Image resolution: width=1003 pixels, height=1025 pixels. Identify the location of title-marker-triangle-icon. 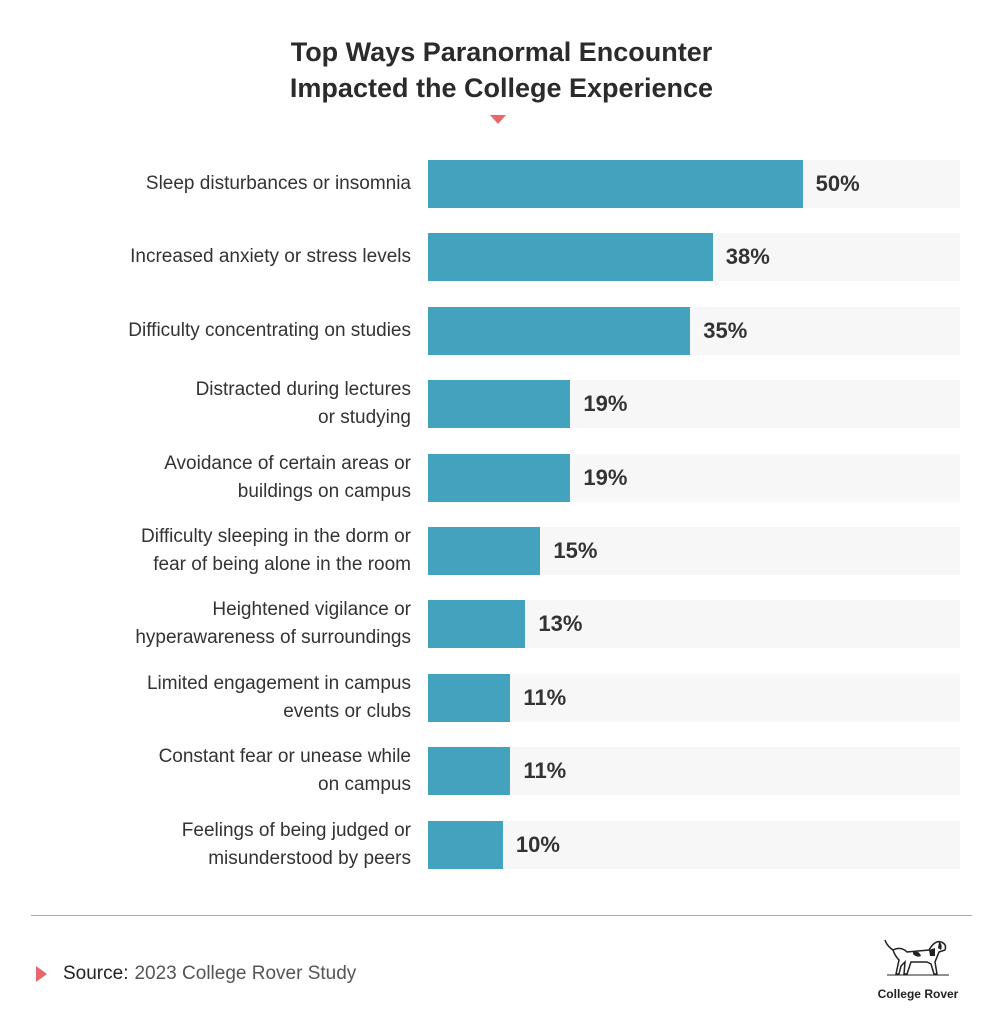
(498, 119).